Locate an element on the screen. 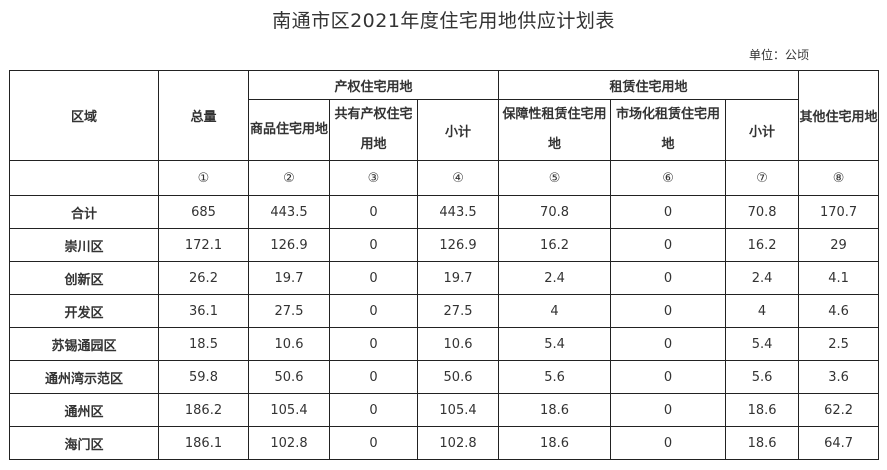  row-region: 开发区 is located at coordinates (84, 311).